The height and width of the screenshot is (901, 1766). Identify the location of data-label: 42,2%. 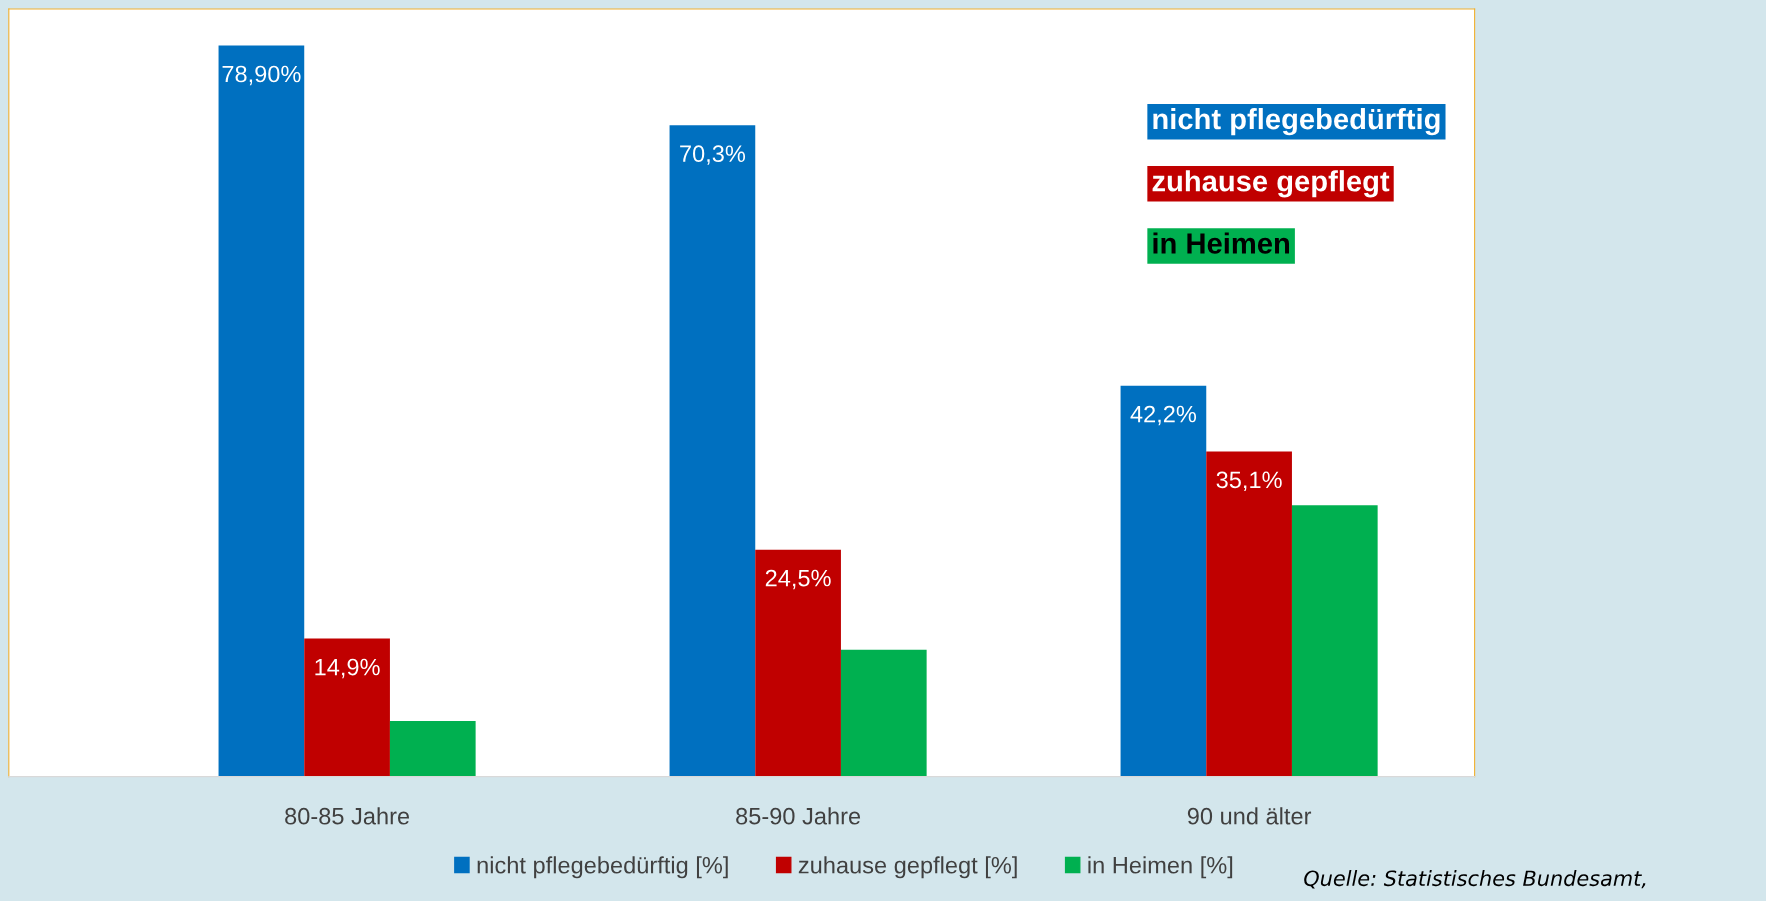
(1163, 415).